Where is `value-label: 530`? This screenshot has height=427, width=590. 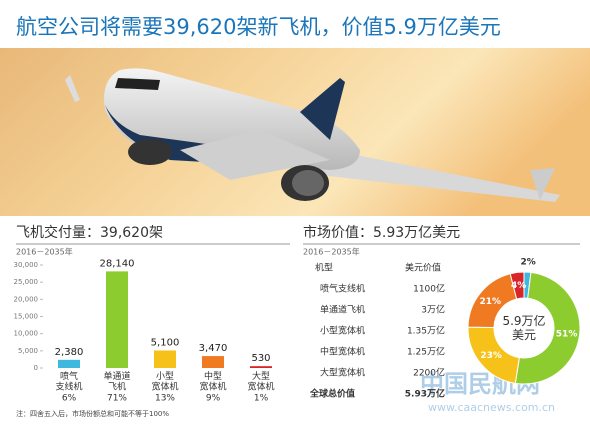 value-label: 530 is located at coordinates (260, 358).